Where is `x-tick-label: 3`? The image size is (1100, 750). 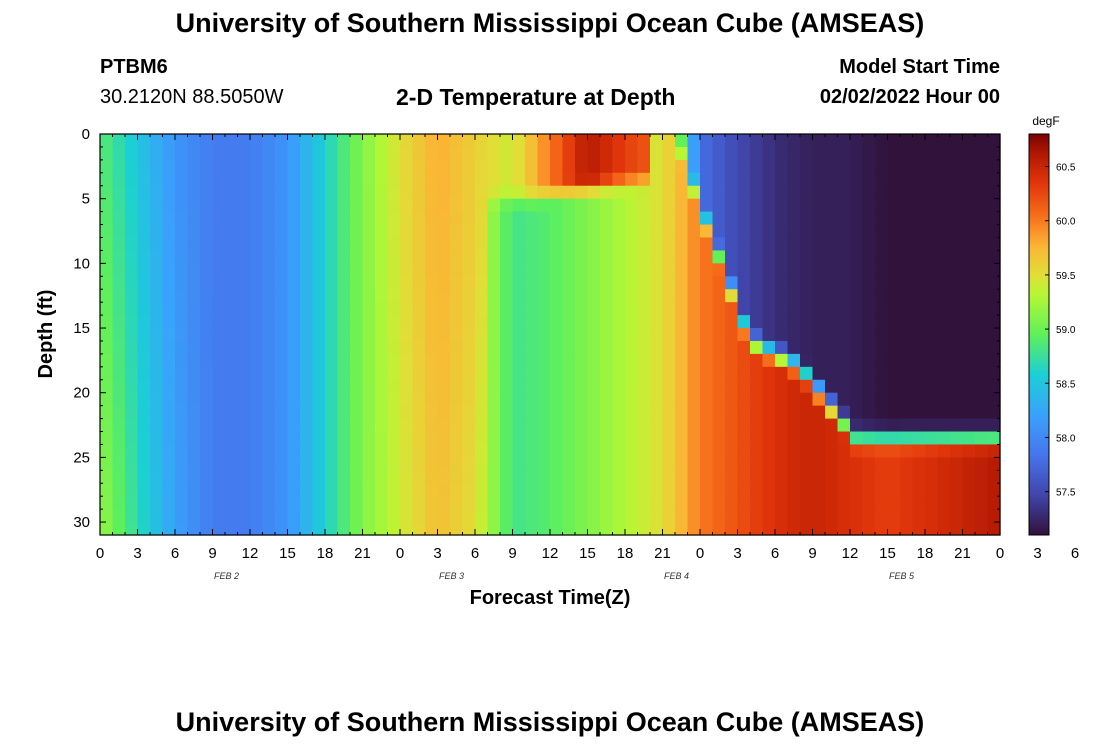
x-tick-label: 3 is located at coordinates (1037, 553).